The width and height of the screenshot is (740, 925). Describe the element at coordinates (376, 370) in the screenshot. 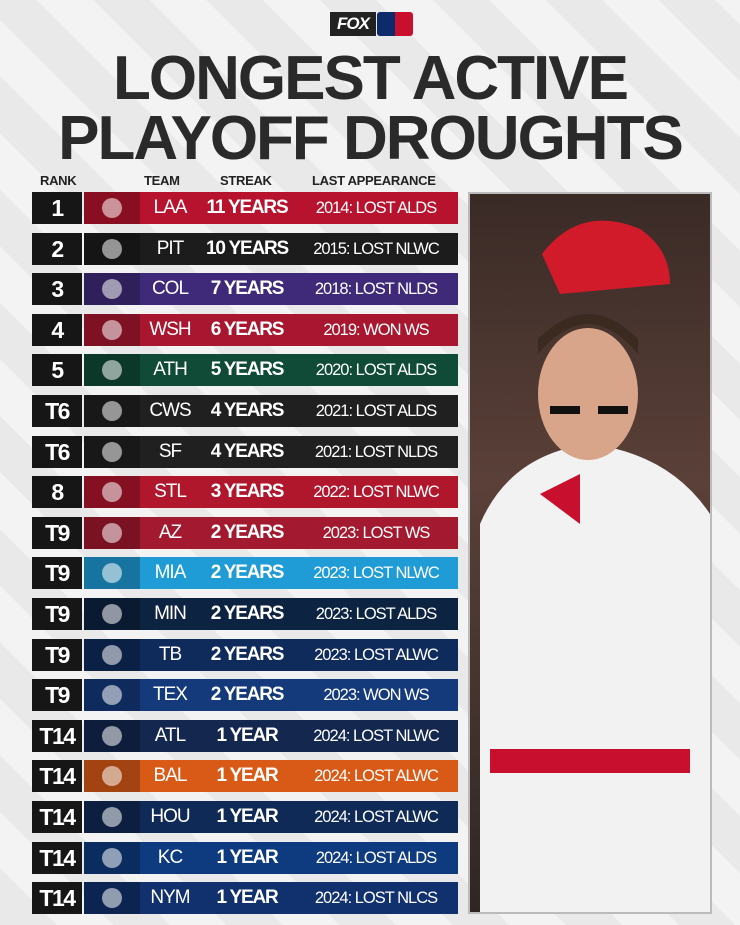

I see `last-appearance: 2020: LOST ALDS` at that location.